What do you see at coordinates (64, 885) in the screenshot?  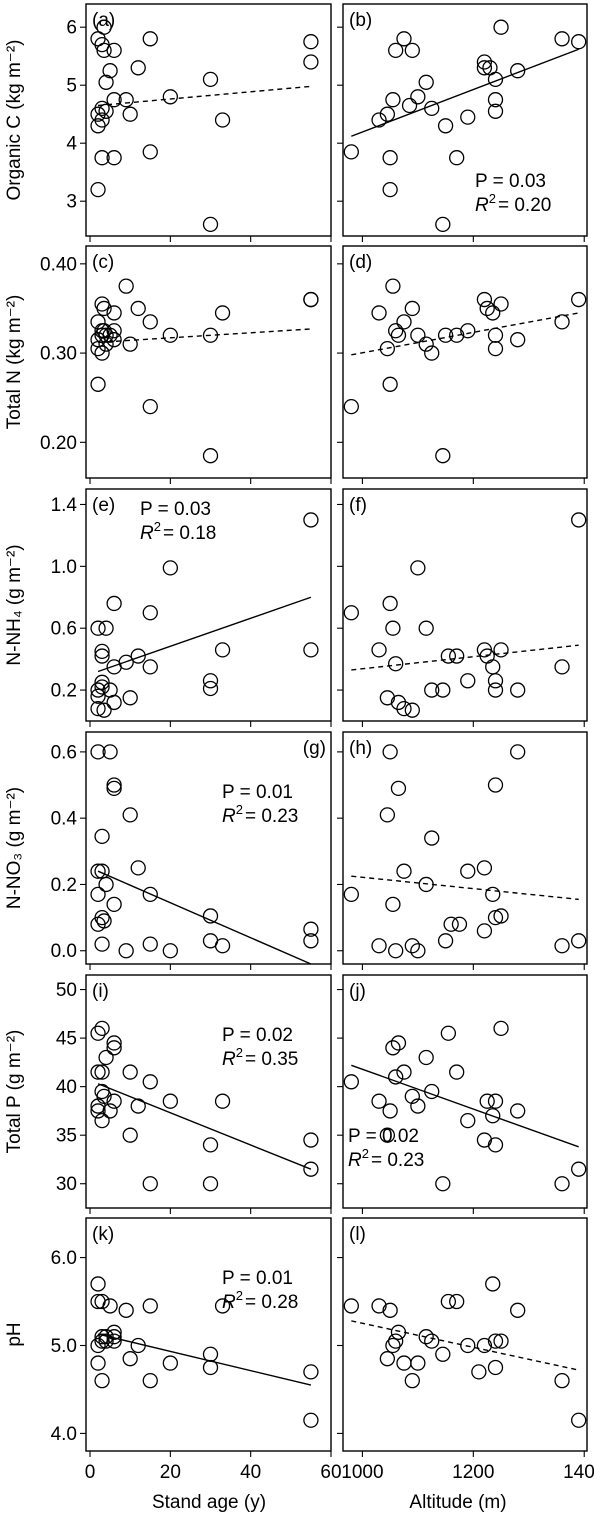 I see `y-tick-label-g-1: 0.2` at bounding box center [64, 885].